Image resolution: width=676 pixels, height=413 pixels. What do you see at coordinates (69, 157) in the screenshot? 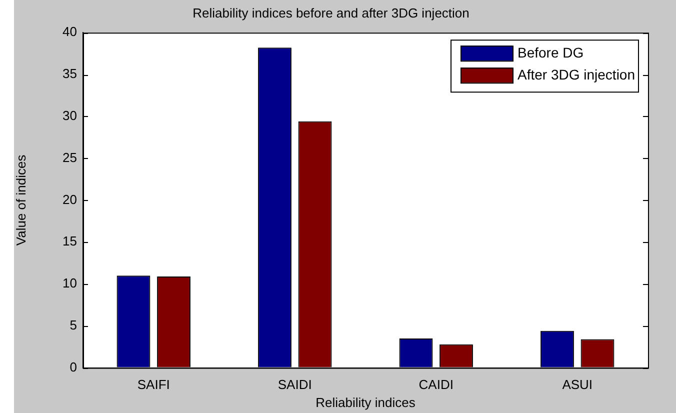
I see `y-tick-label: 25` at bounding box center [69, 157].